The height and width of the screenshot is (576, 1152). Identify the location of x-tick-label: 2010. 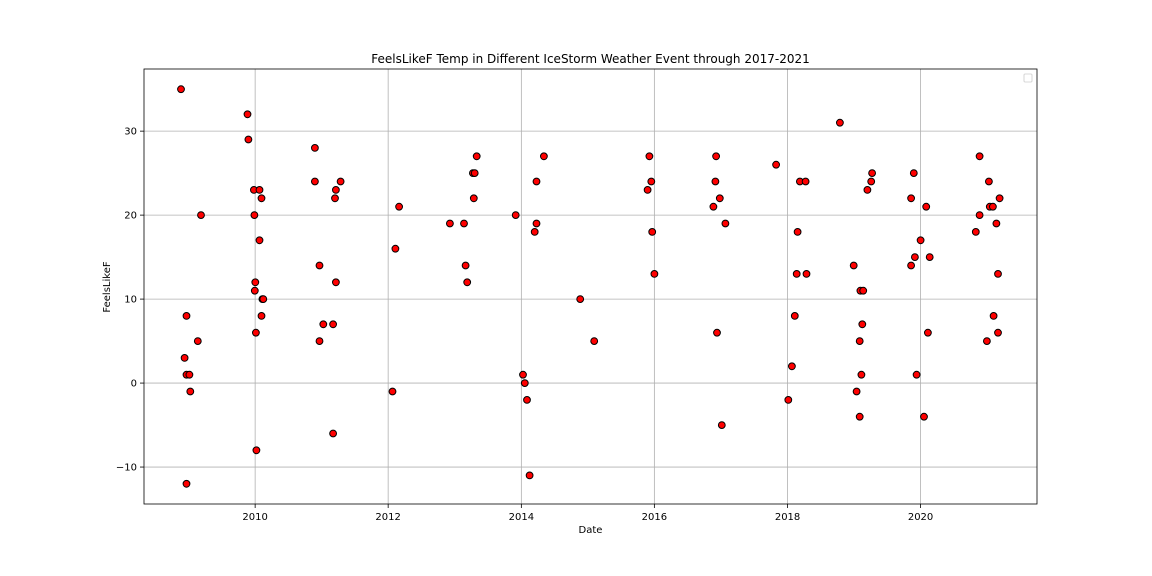
(254, 517).